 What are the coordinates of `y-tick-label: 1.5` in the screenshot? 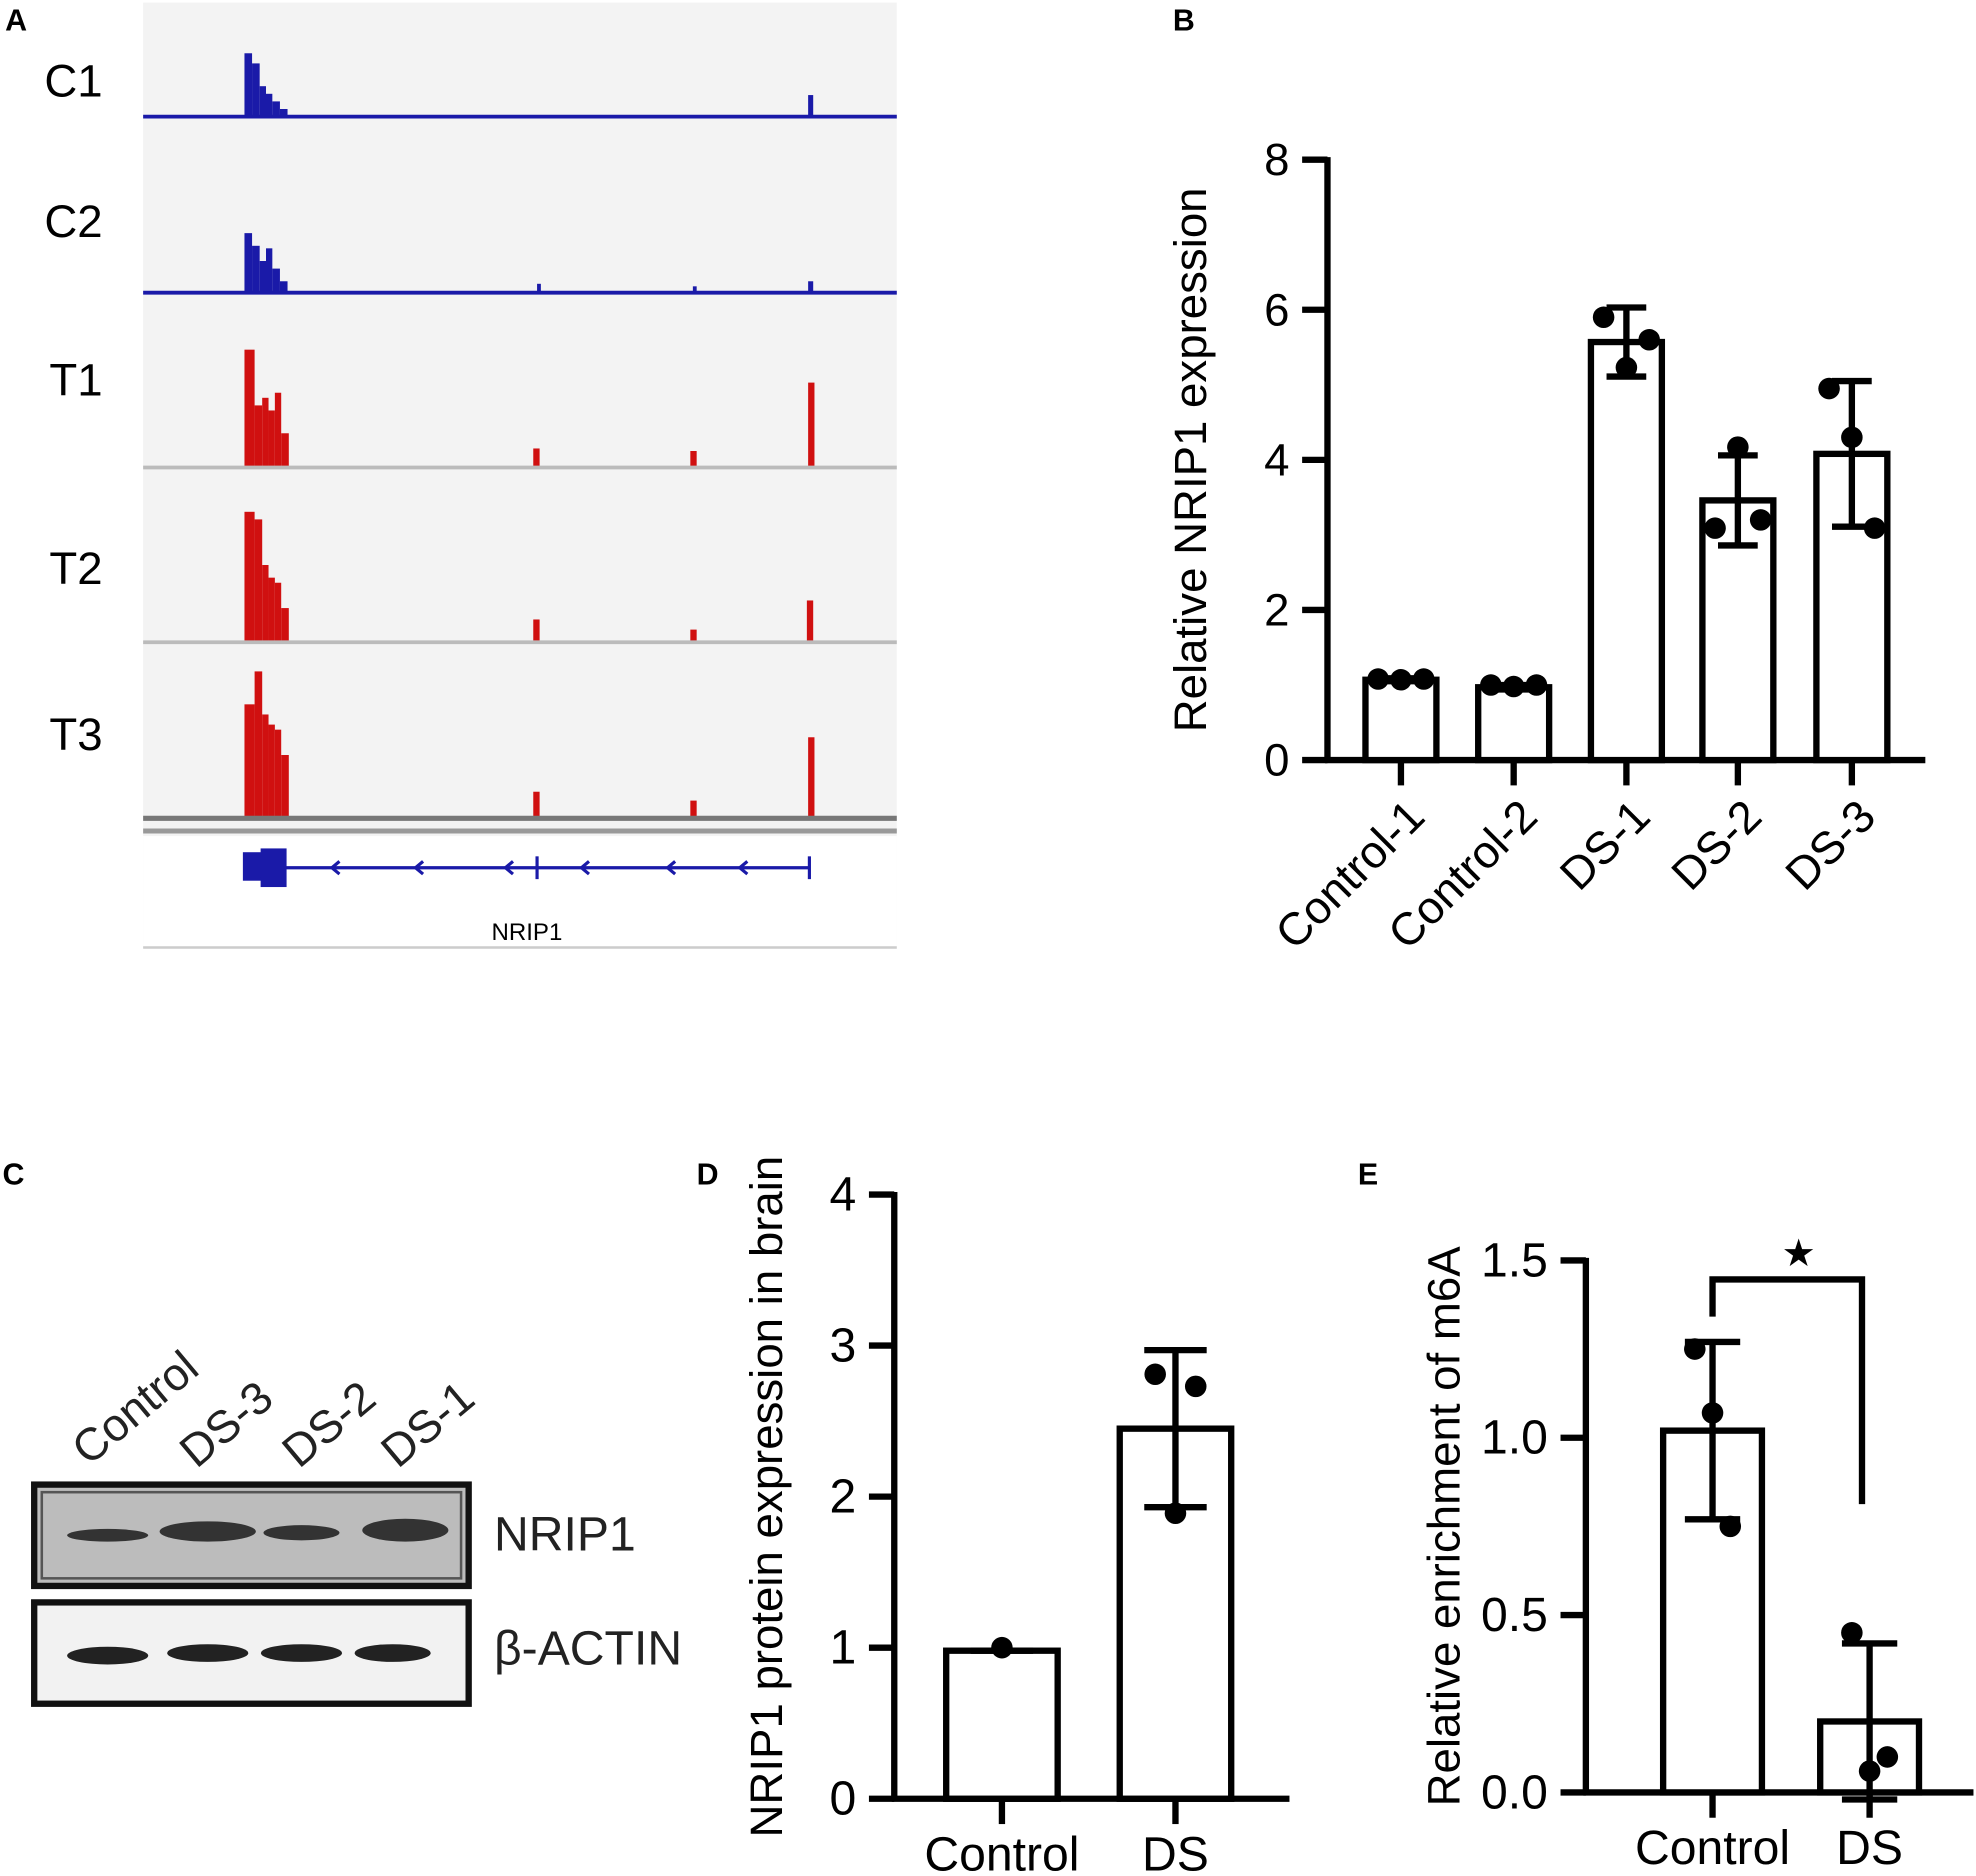 It's located at (1514, 1260).